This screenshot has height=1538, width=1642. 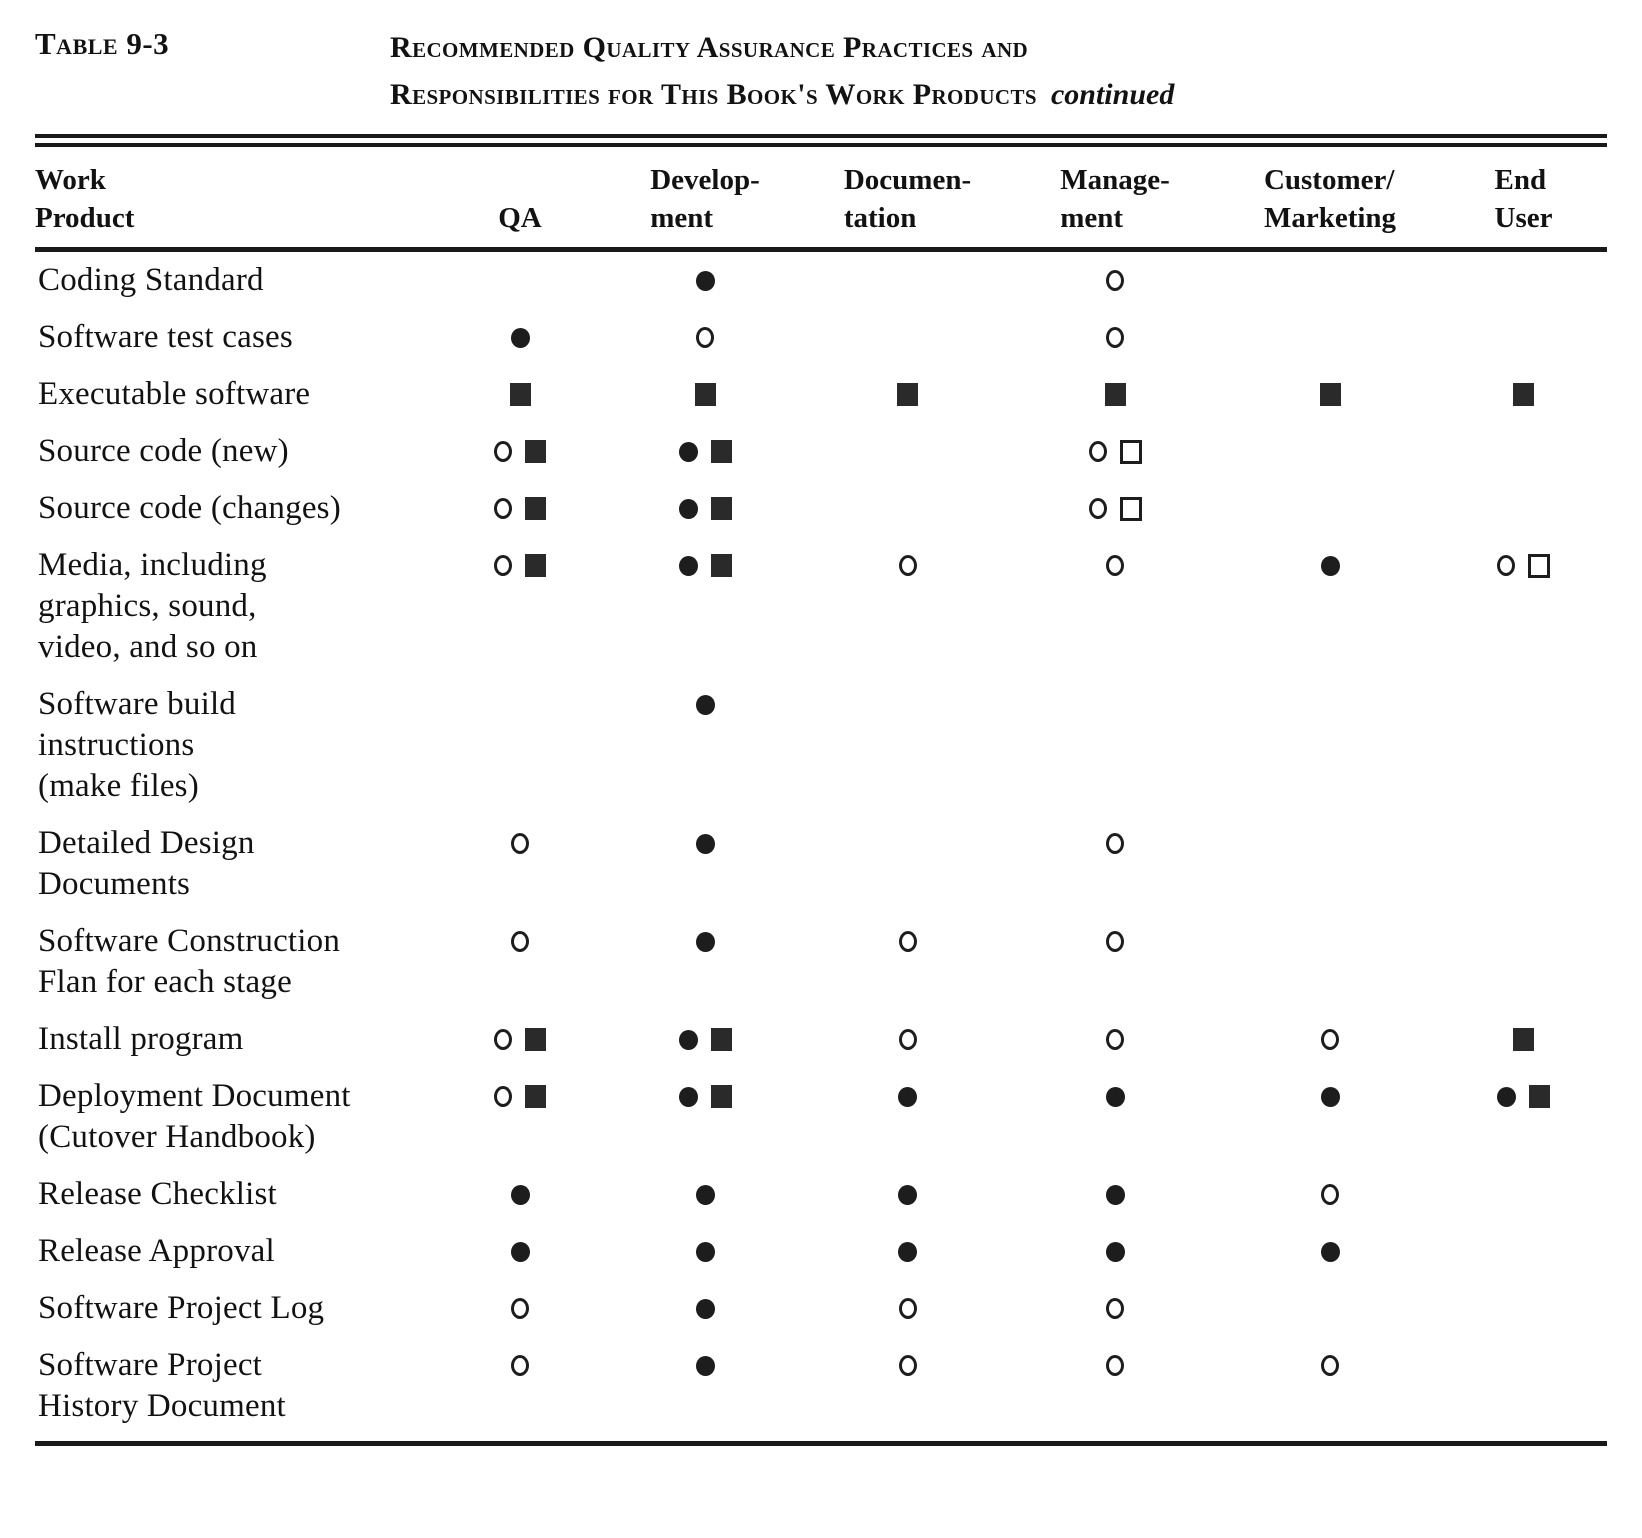 What do you see at coordinates (165, 337) in the screenshot?
I see `work-product-label: Software test cases` at bounding box center [165, 337].